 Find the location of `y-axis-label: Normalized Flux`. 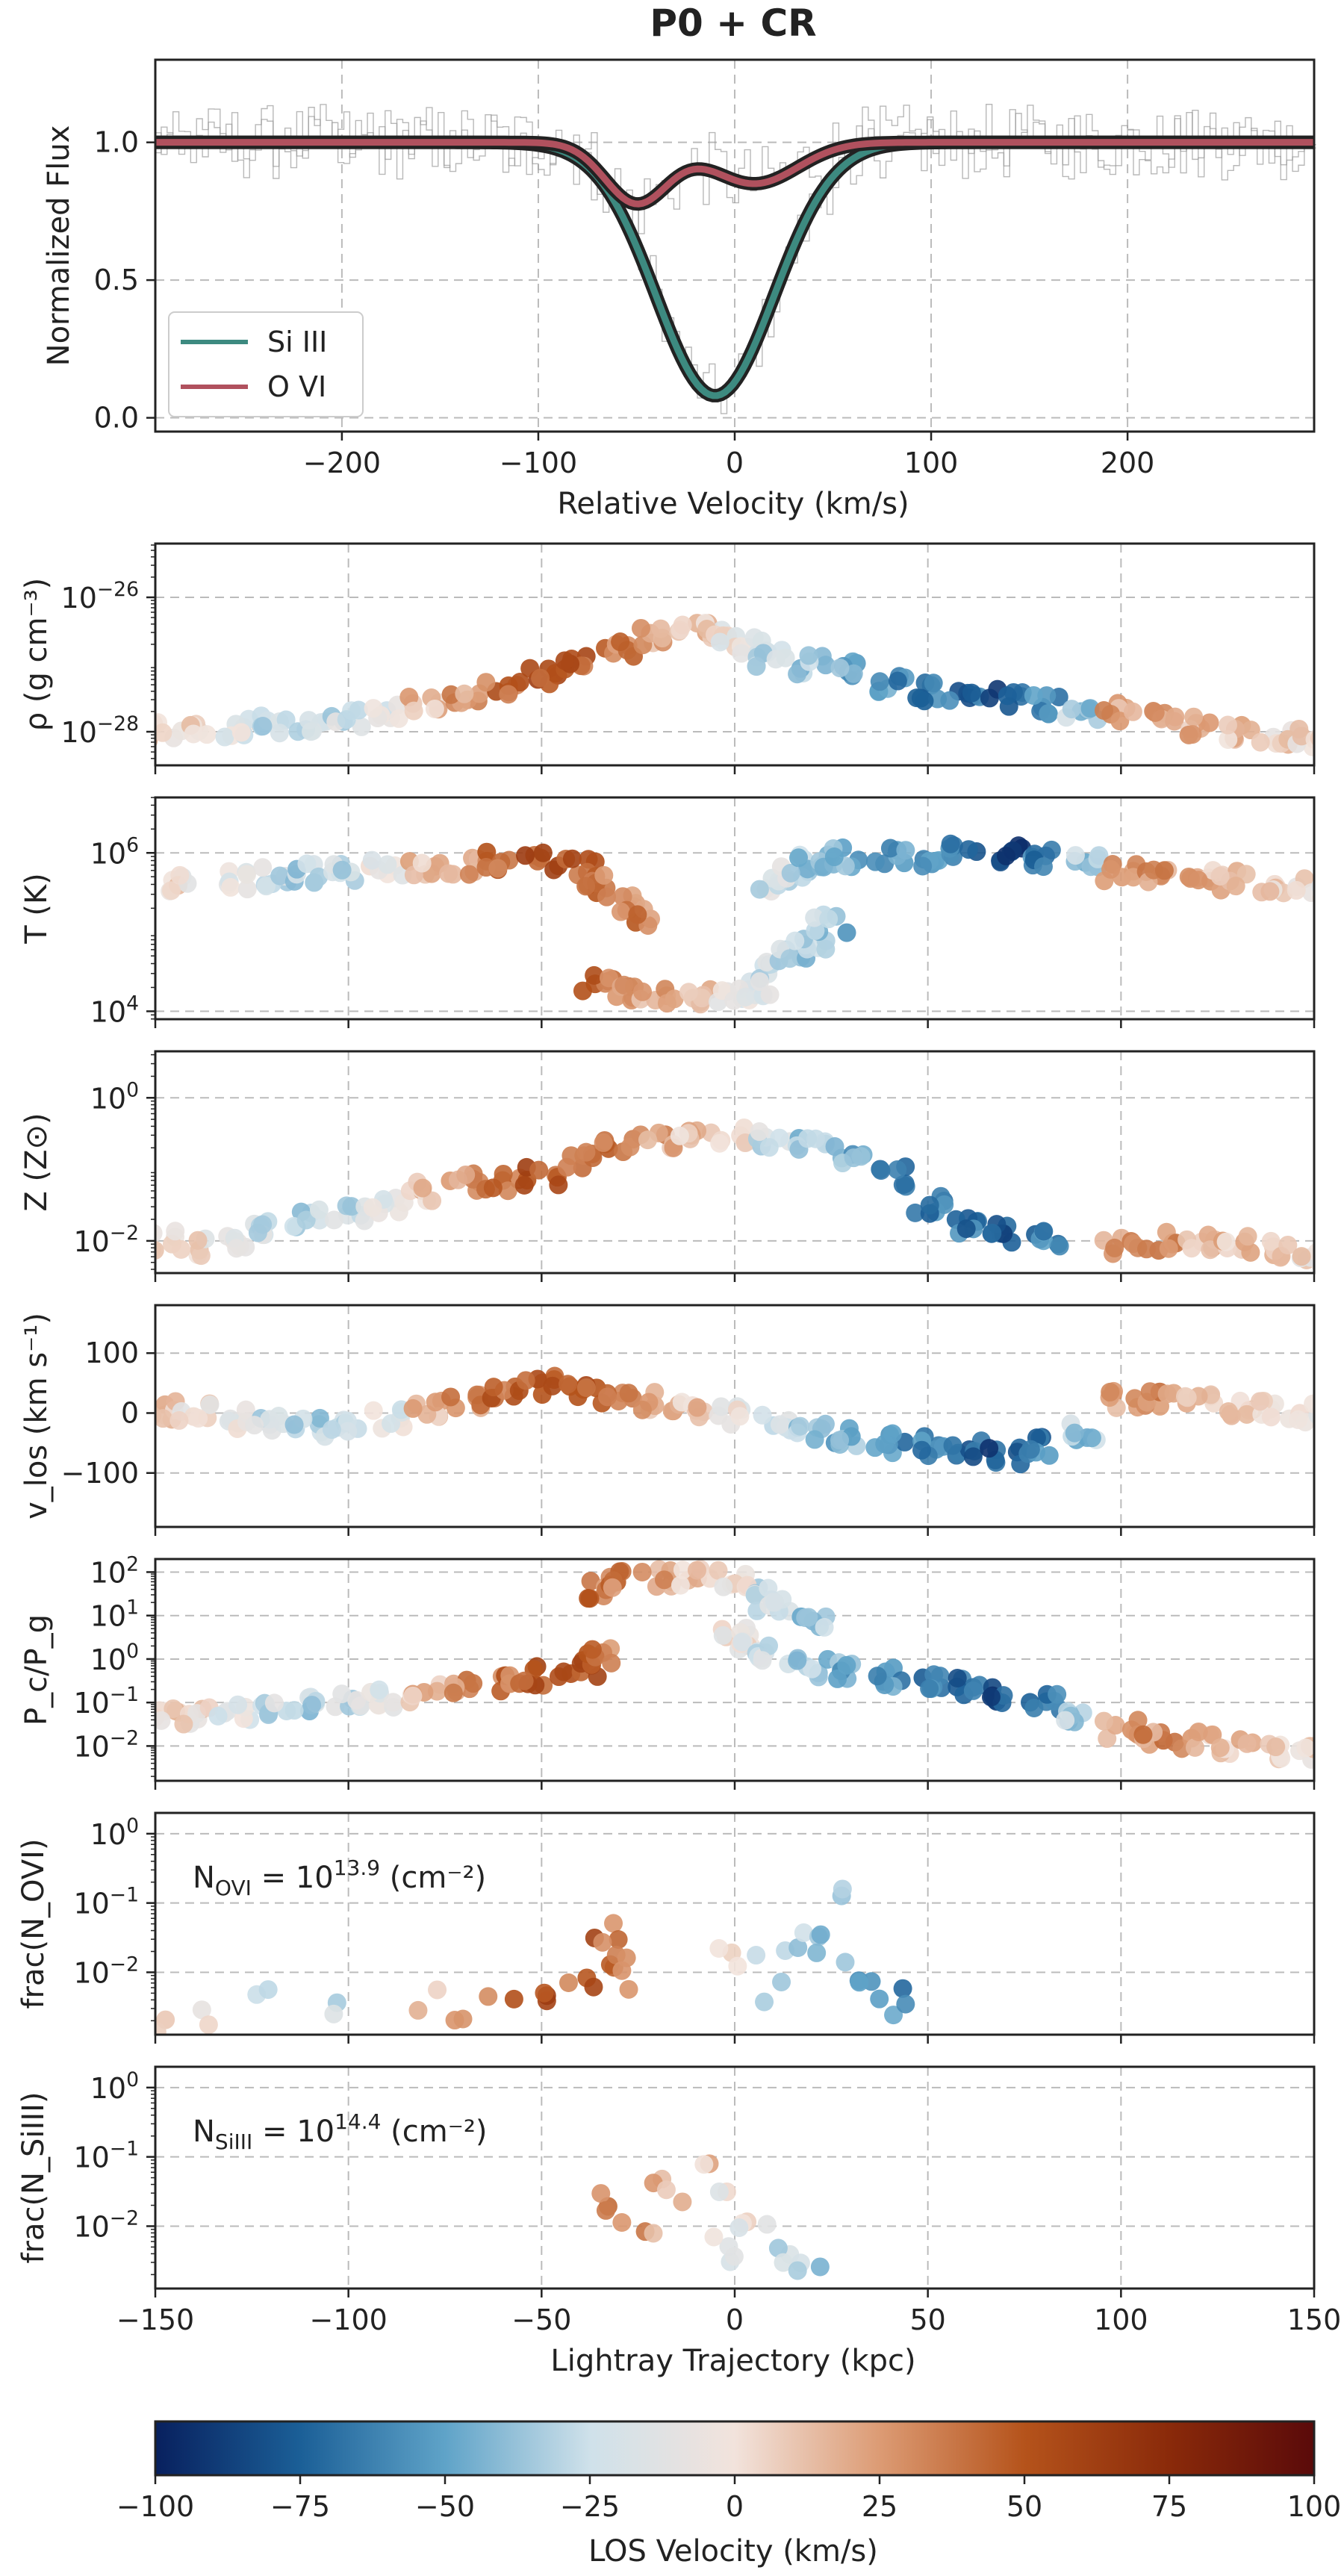

y-axis-label: Normalized Flux is located at coordinates (59, 246).